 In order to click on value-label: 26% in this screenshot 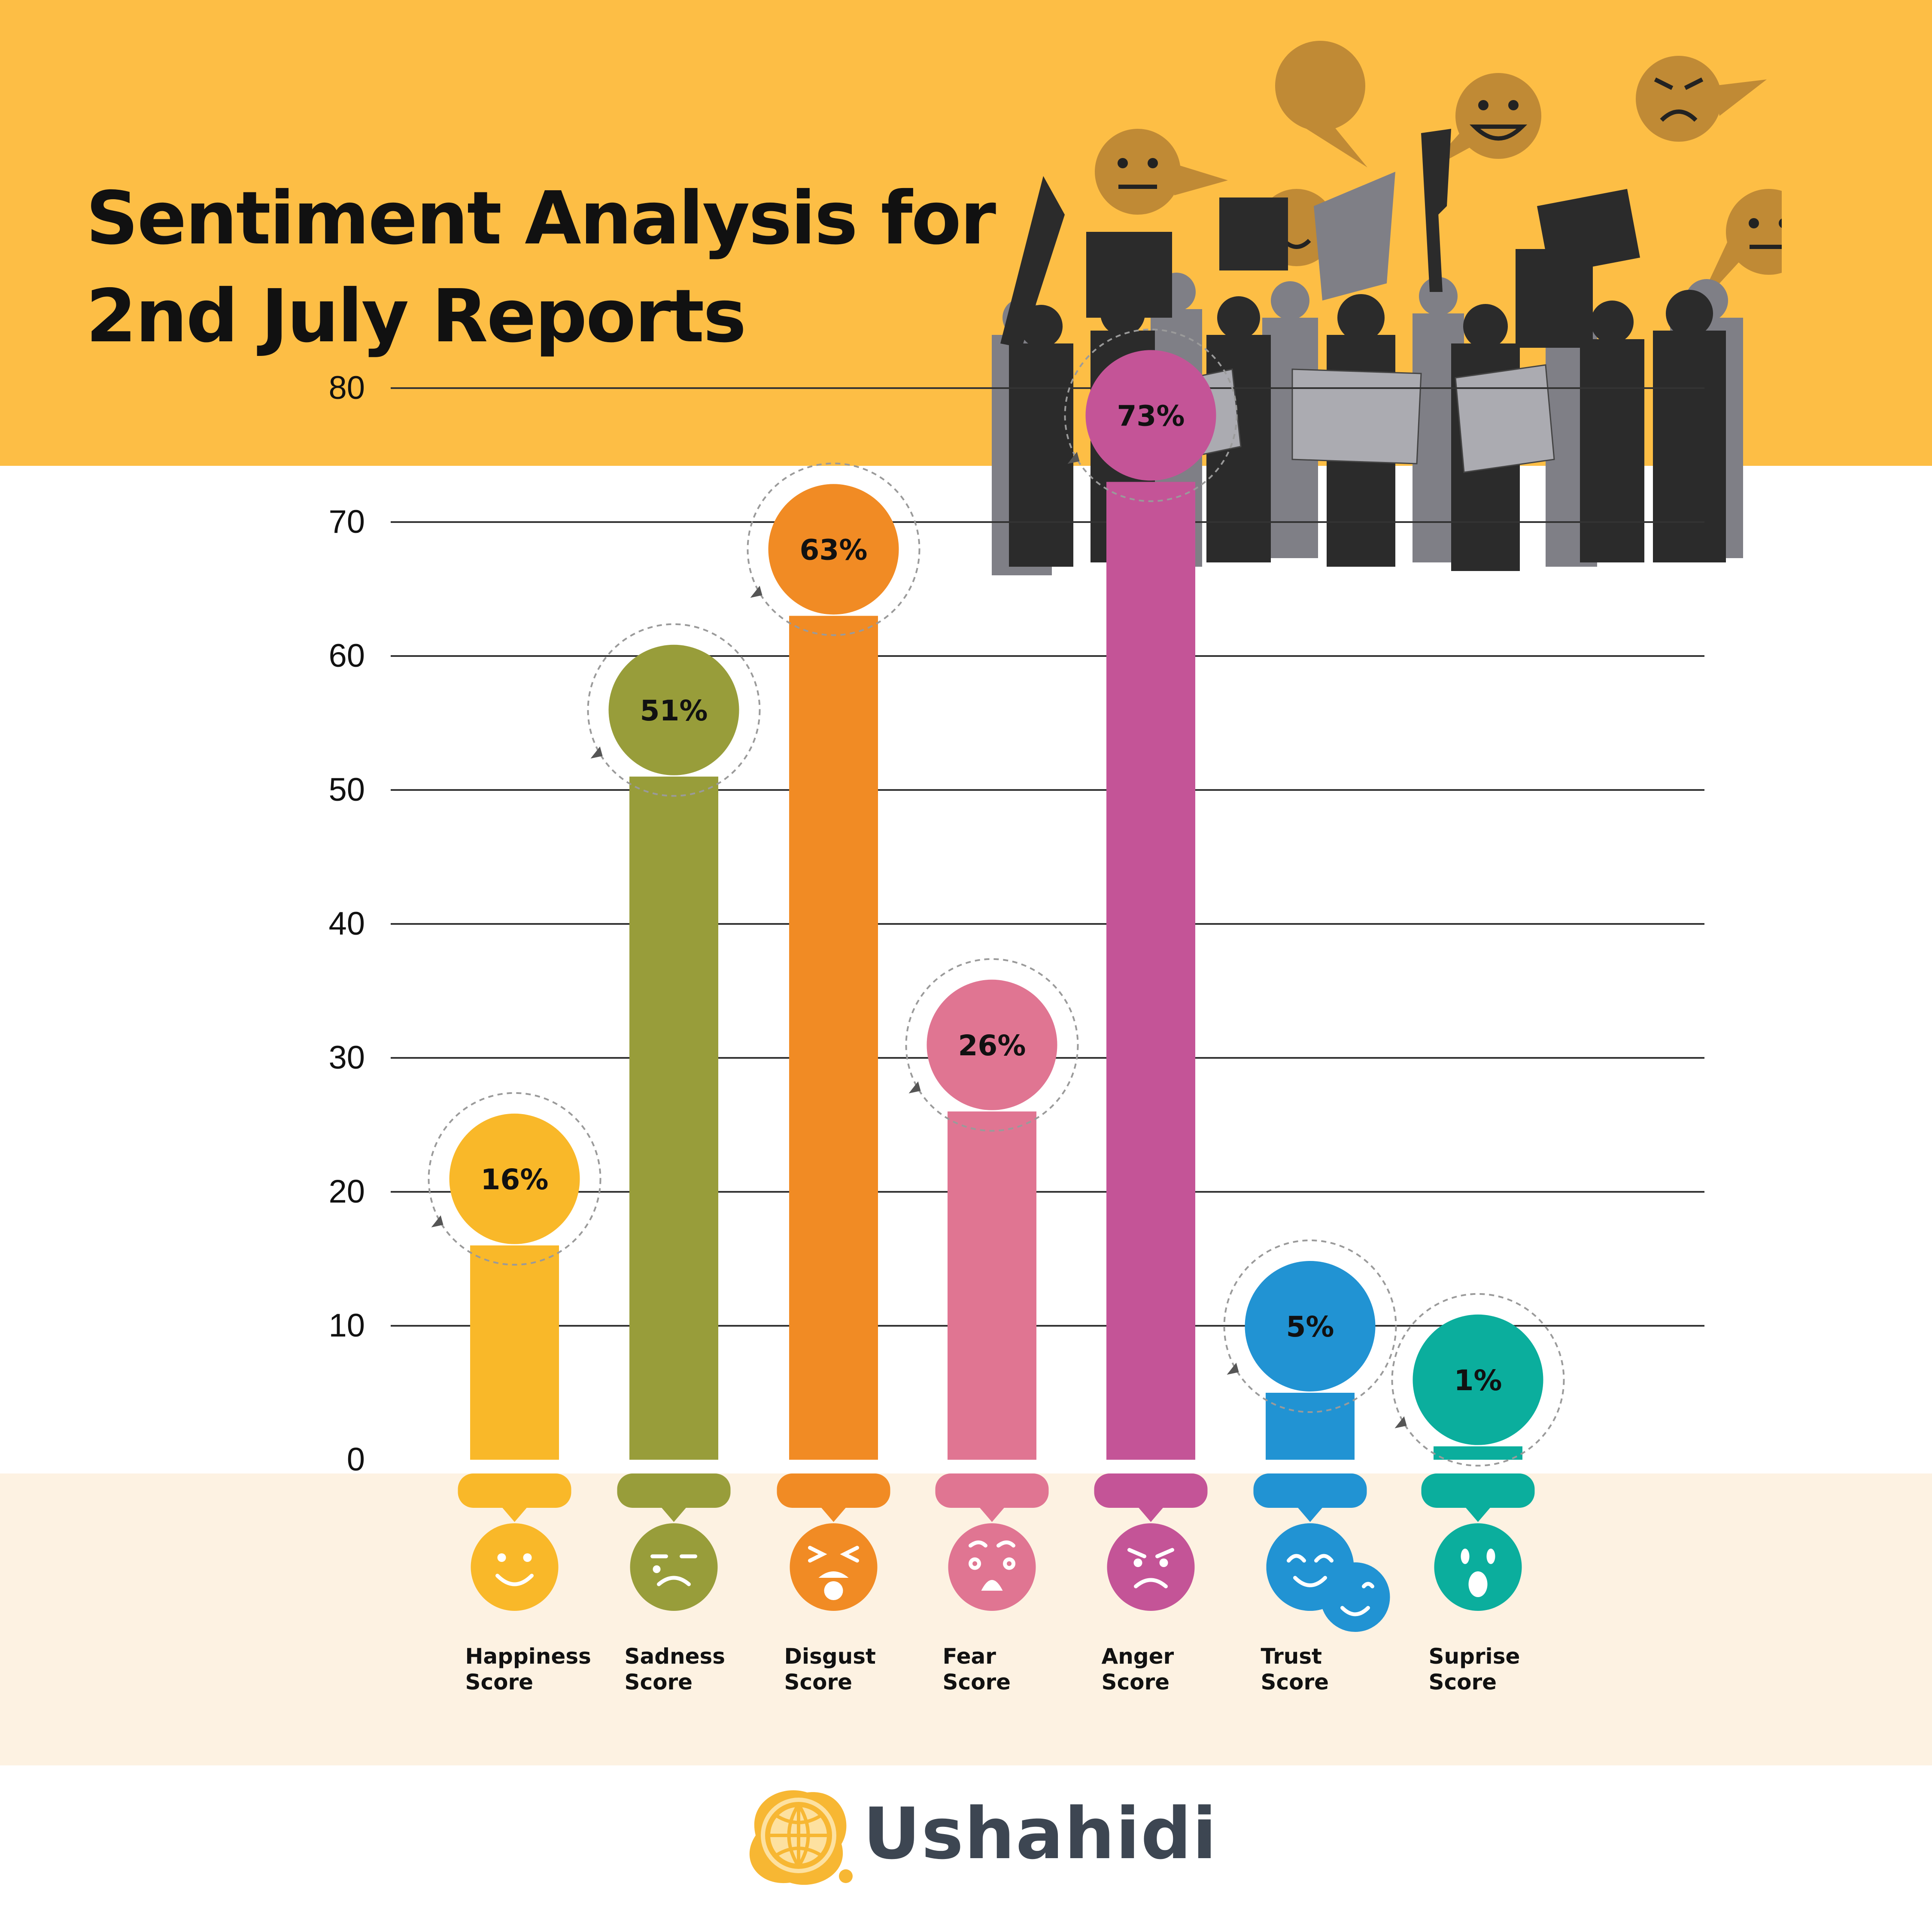, I will do `click(992, 1045)`.